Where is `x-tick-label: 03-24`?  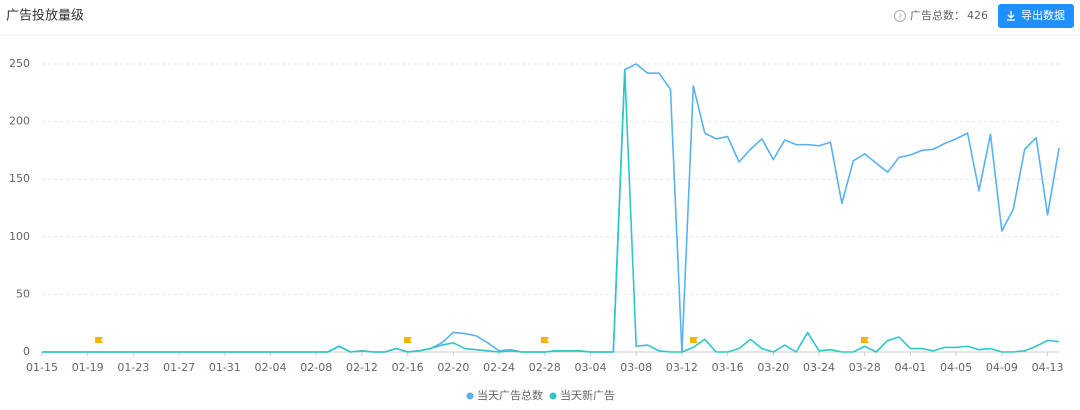 x-tick-label: 03-24 is located at coordinates (819, 367).